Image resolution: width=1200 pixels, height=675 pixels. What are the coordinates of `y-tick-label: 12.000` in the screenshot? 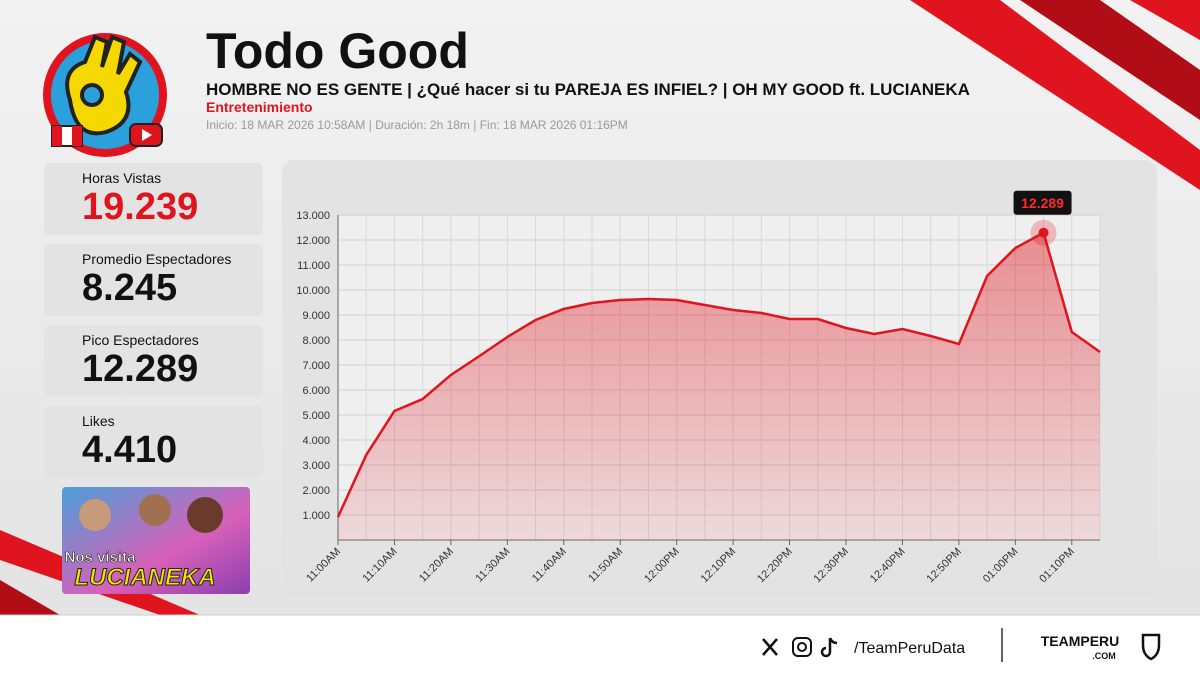 It's located at (313, 241).